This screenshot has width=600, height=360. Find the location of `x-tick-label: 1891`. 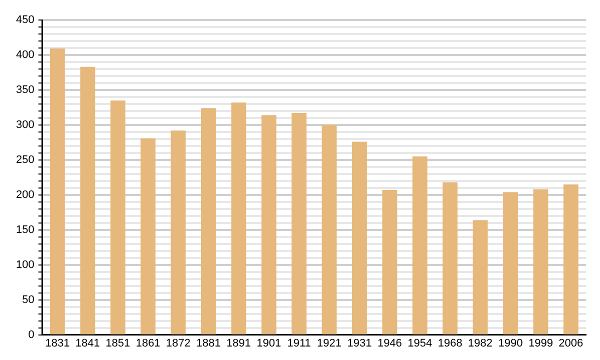

x-tick-label: 1891 is located at coordinates (238, 343).